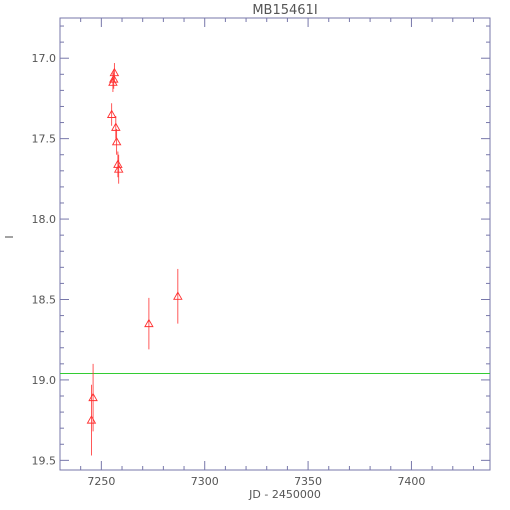 Image resolution: width=510 pixels, height=510 pixels. What do you see at coordinates (44, 299) in the screenshot?
I see `y-tick-label: 18.5` at bounding box center [44, 299].